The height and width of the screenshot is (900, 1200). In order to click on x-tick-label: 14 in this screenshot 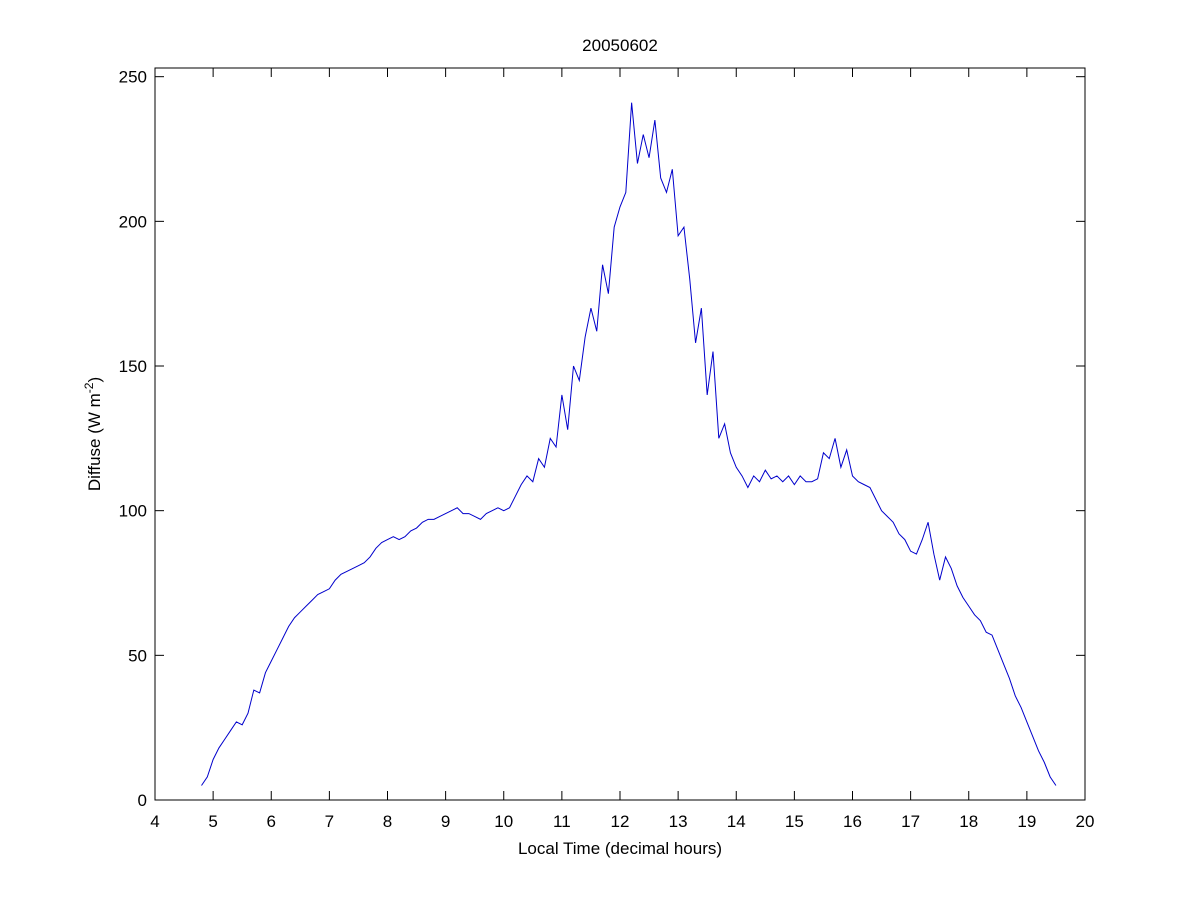, I will do `click(736, 821)`.